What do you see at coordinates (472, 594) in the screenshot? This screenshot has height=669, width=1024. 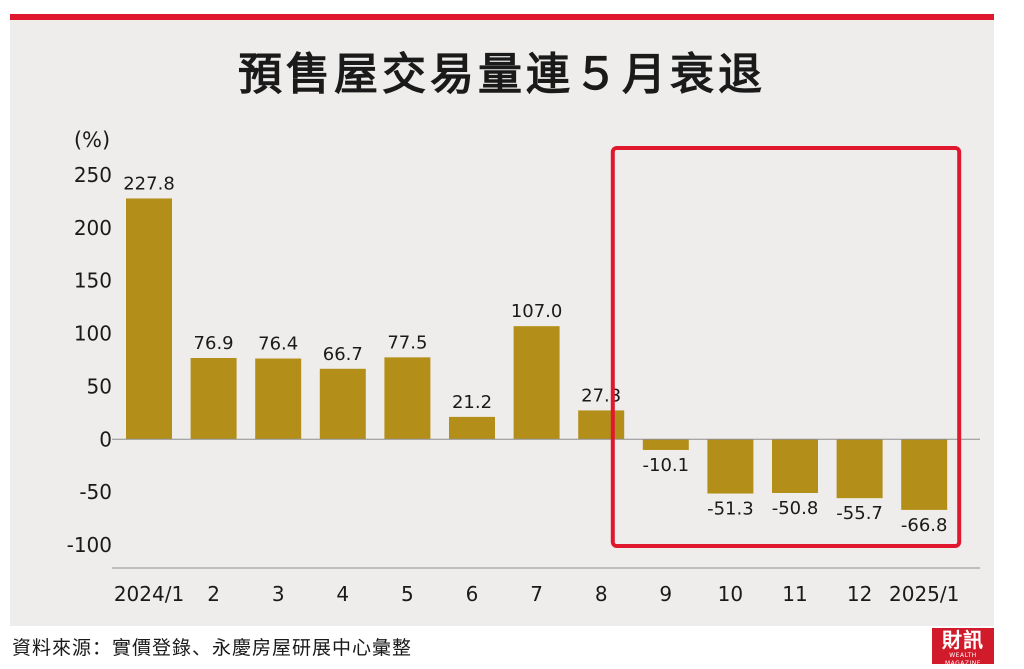 I see `x-tick-label: 6` at bounding box center [472, 594].